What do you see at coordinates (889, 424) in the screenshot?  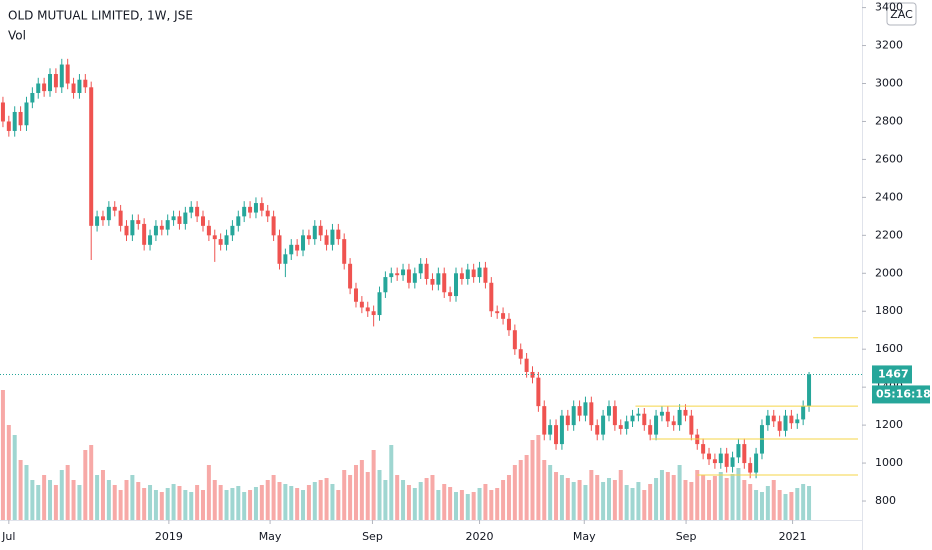 I see `y-tick-label: 1200` at bounding box center [889, 424].